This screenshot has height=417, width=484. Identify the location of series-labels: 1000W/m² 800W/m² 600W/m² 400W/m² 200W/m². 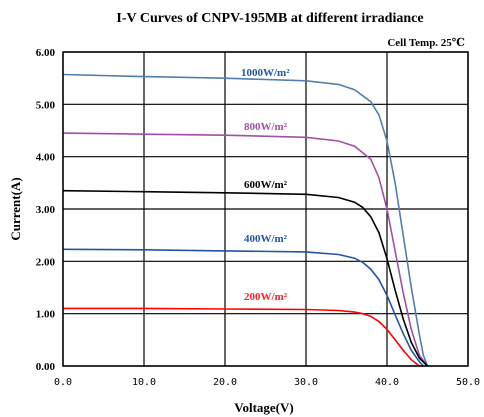
(265, 185).